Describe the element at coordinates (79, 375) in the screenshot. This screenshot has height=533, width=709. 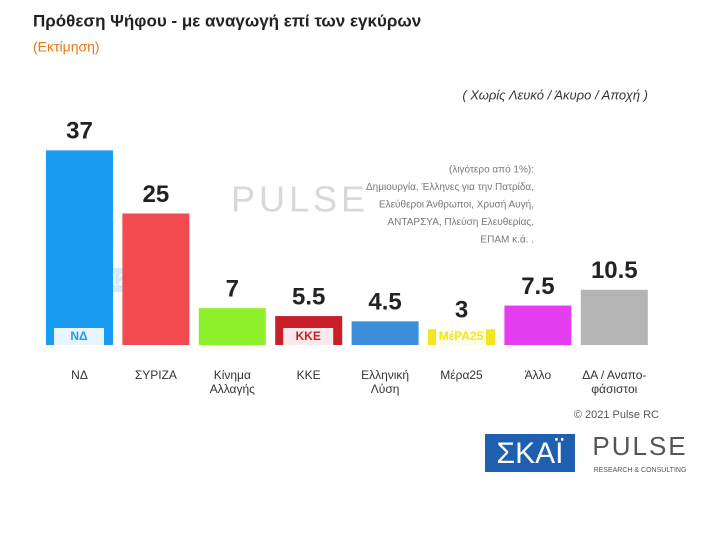
I see `x-tick-label: ΝΔ` at that location.